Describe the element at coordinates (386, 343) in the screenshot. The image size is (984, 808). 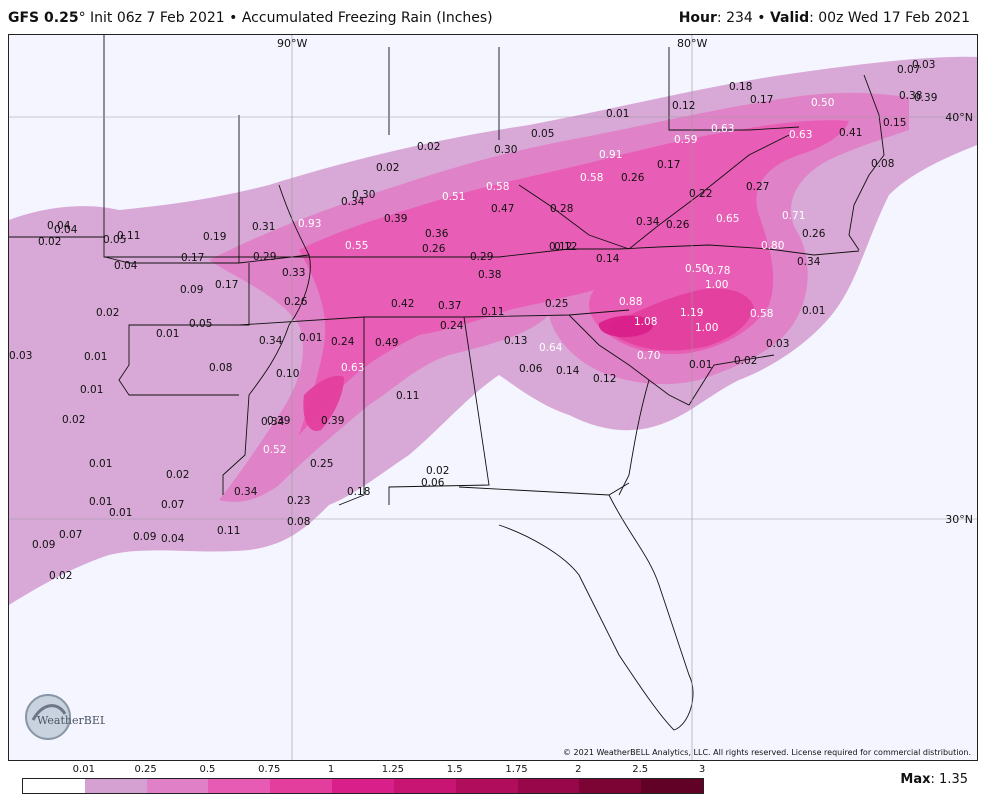
I see `value-label: 0.49` at that location.